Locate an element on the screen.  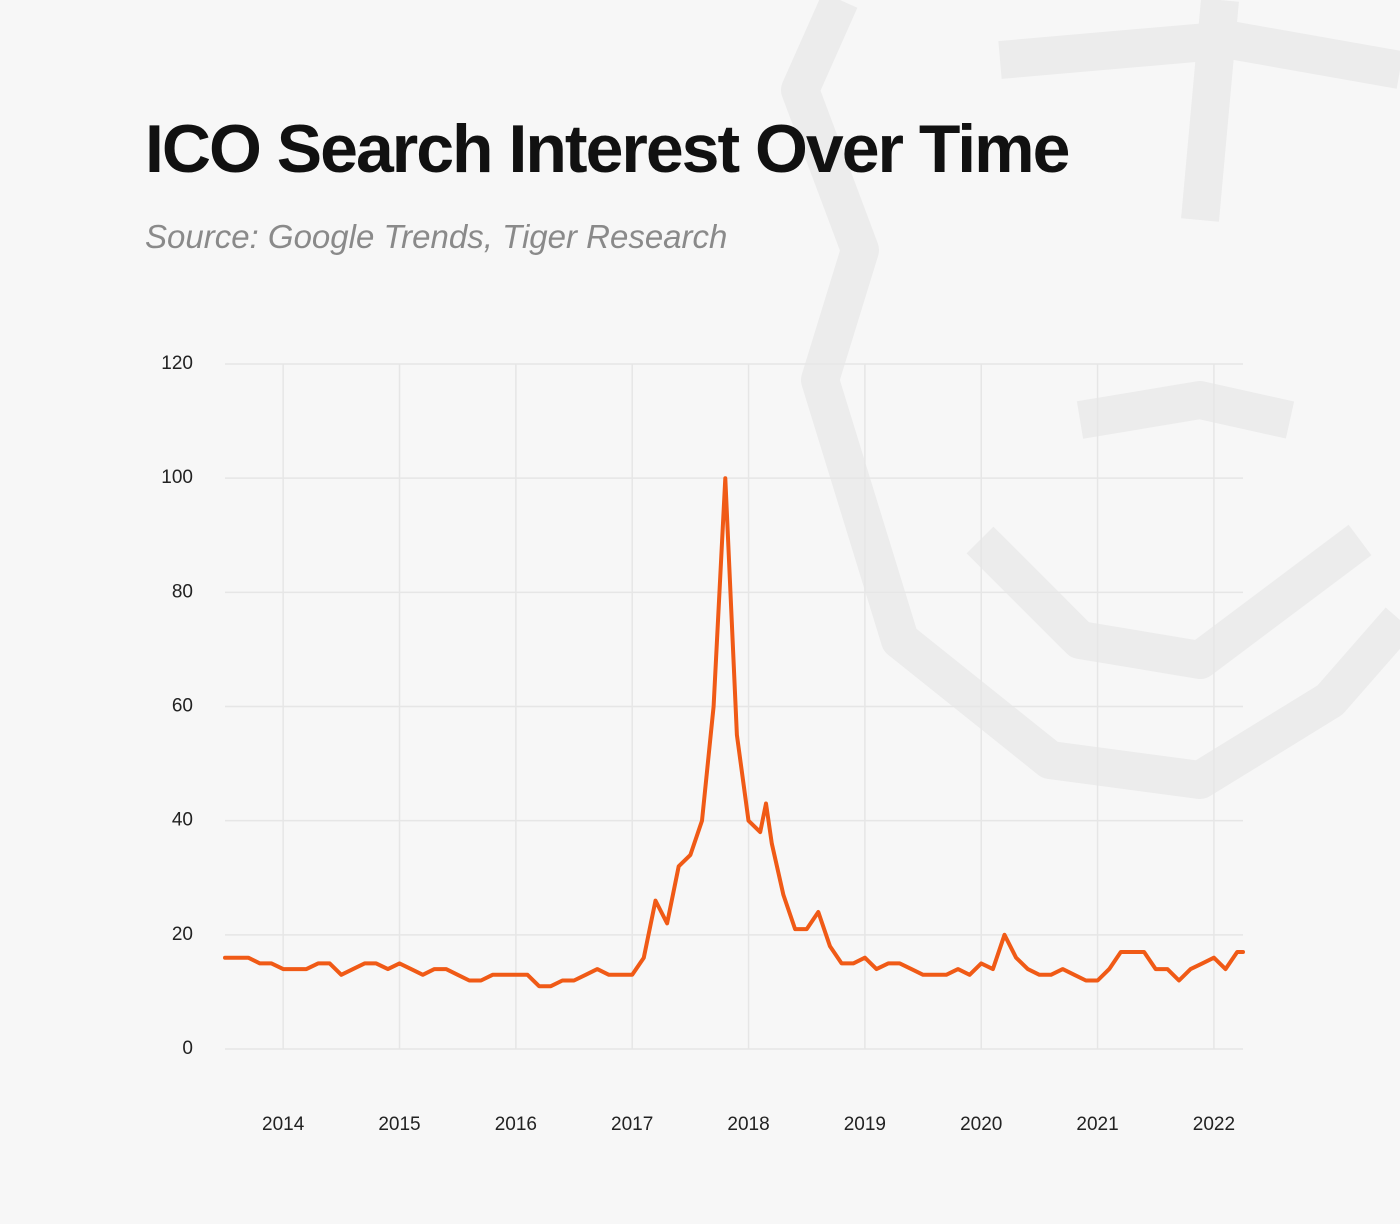
y-tick-label: 0 is located at coordinates (187, 1048).